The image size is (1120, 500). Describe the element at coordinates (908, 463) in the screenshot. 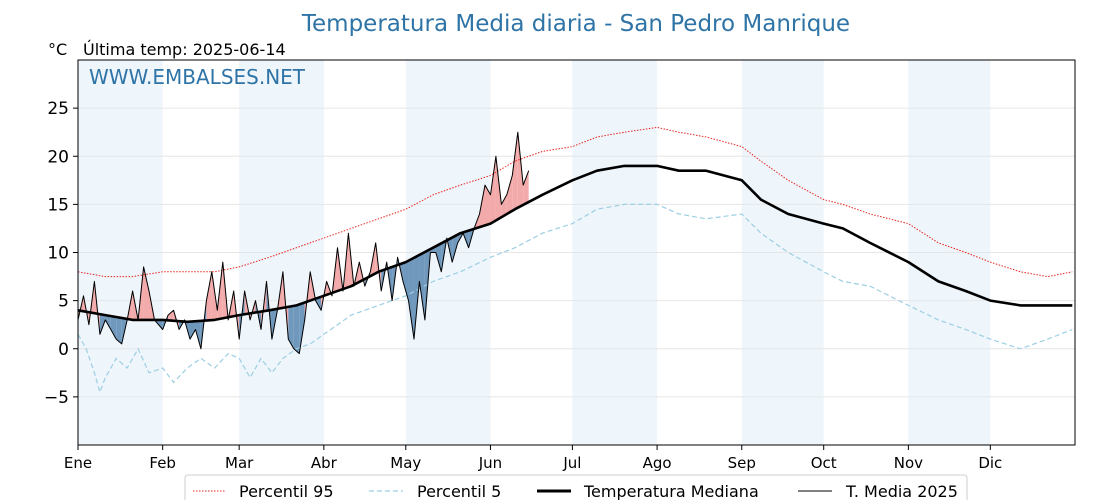

I see `x-tick-label: Nov` at that location.